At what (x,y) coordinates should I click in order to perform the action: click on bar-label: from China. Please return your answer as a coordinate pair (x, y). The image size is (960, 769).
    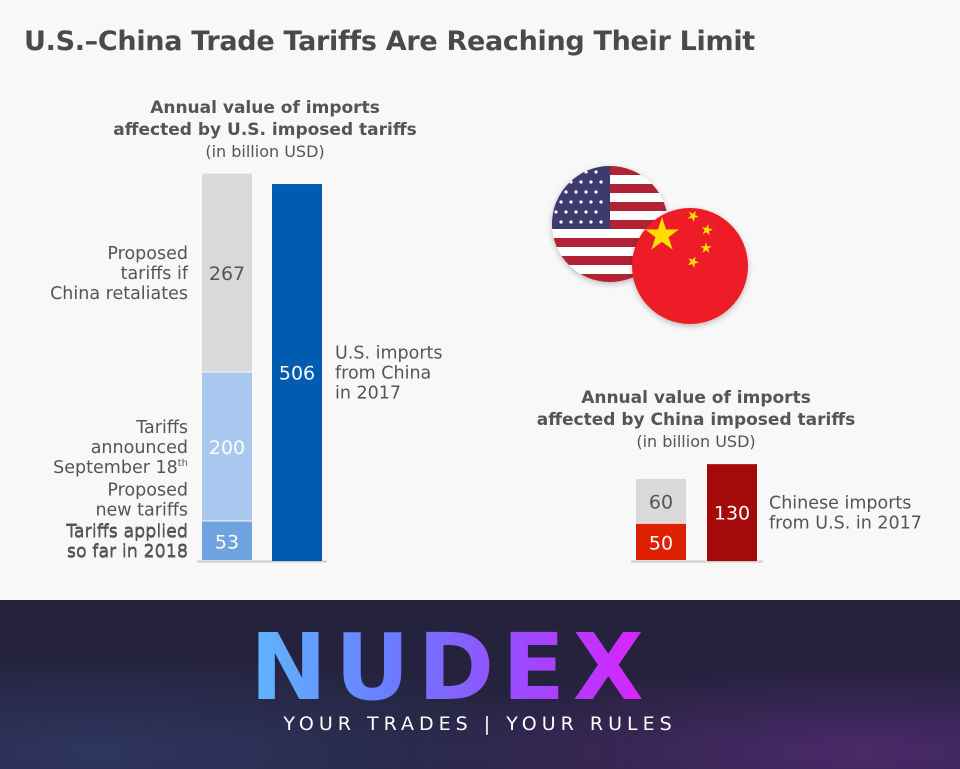
    Looking at the image, I should click on (383, 374).